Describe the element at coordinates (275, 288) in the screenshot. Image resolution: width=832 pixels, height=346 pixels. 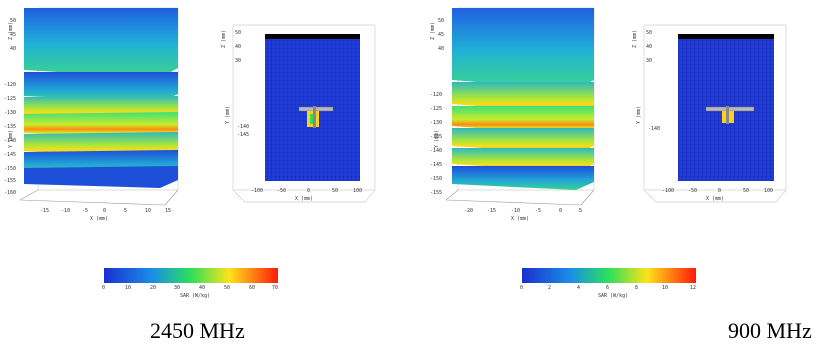
I see `colorbar-tick: 70` at that location.